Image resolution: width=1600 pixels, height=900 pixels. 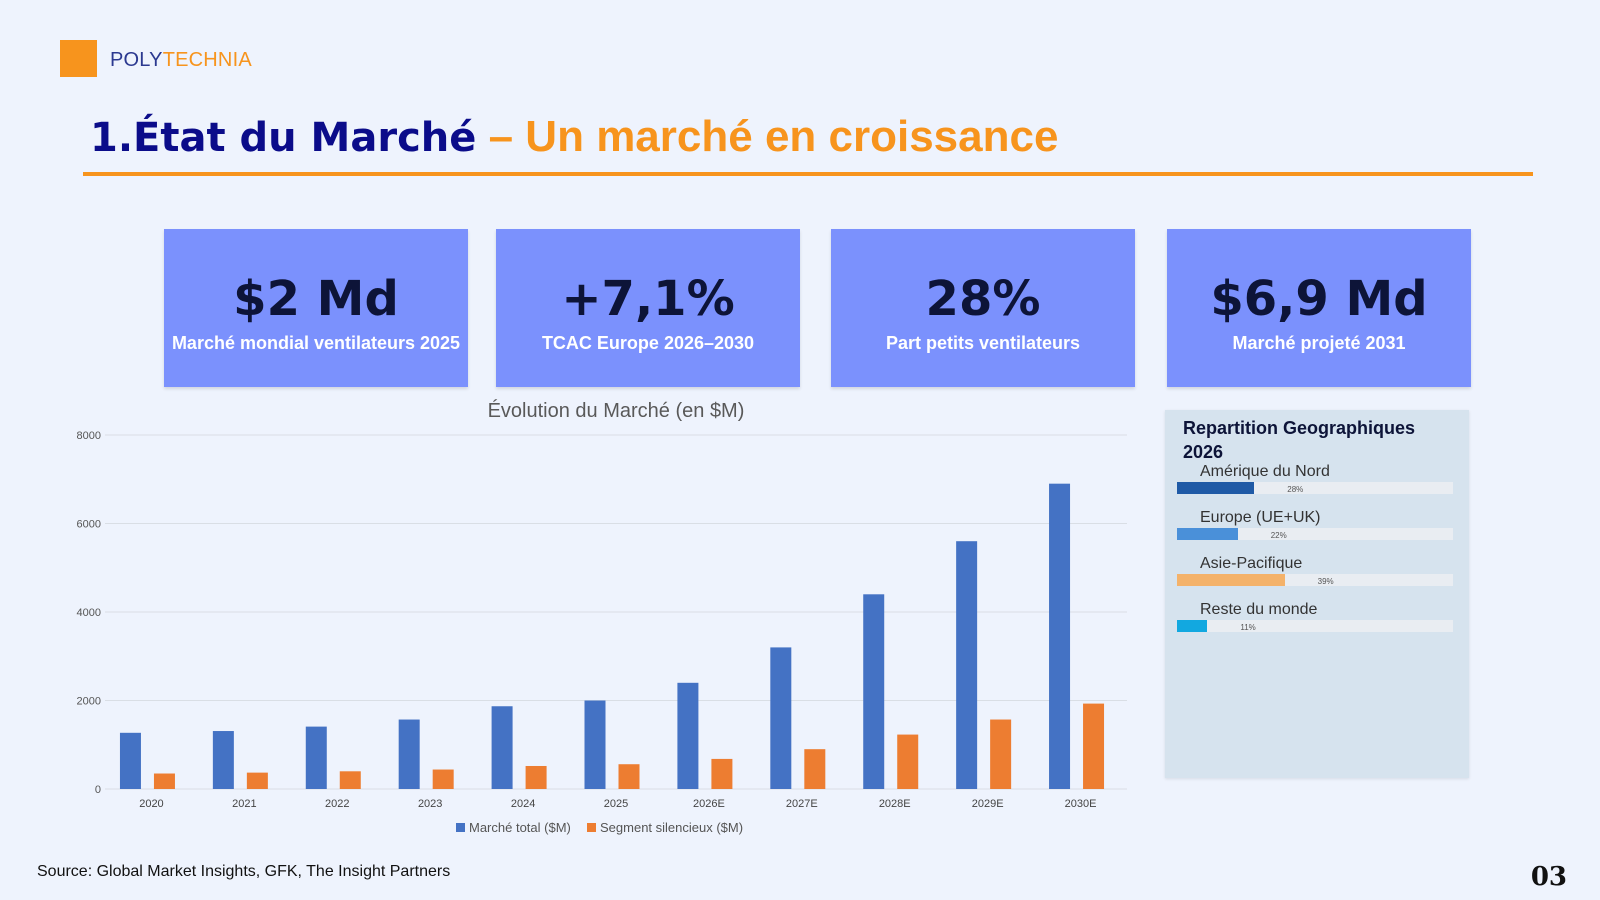 What do you see at coordinates (671, 827) in the screenshot?
I see `legend-label: Segment silencieux ($M)` at bounding box center [671, 827].